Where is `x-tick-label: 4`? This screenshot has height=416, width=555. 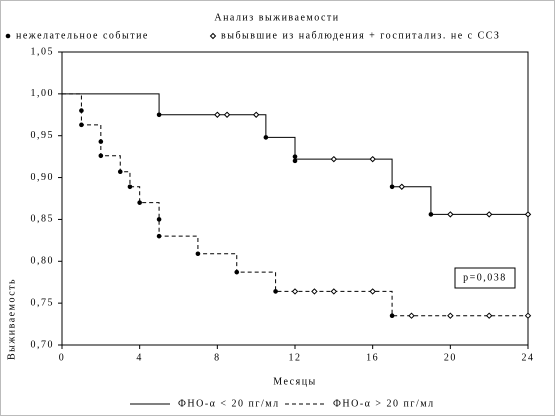
x-tick-label: 4 is located at coordinates (139, 357).